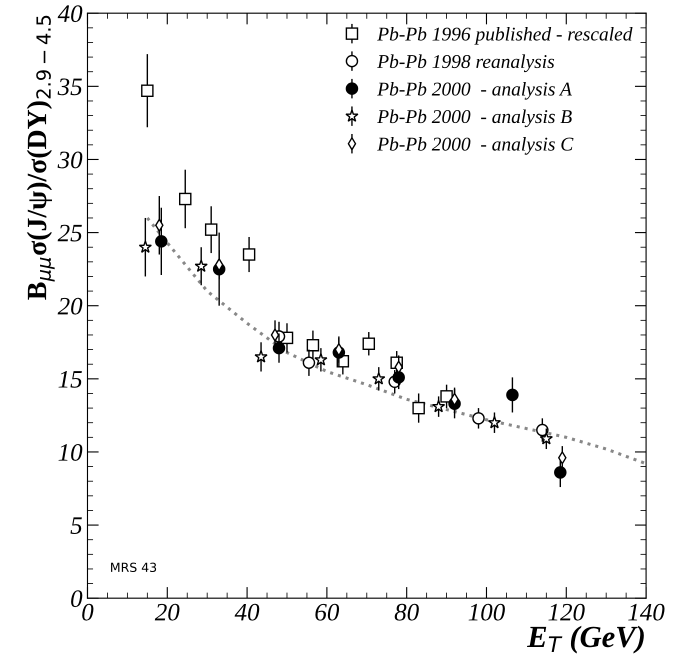 The image size is (673, 661). What do you see at coordinates (40, 158) in the screenshot?
I see `y-axis-title: B$_{μμ}$σ(J/ψ)/σ(DY)$_{2.9−4.5}$` at bounding box center [40, 158].